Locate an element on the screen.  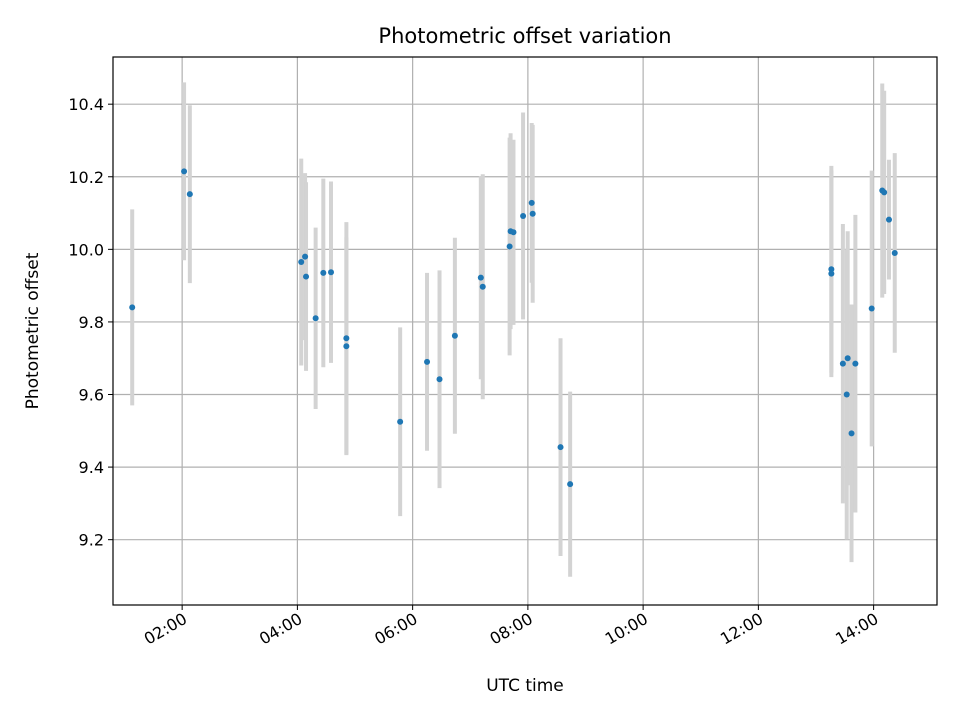
y-tick-label: 10.4 is located at coordinates (86, 104).